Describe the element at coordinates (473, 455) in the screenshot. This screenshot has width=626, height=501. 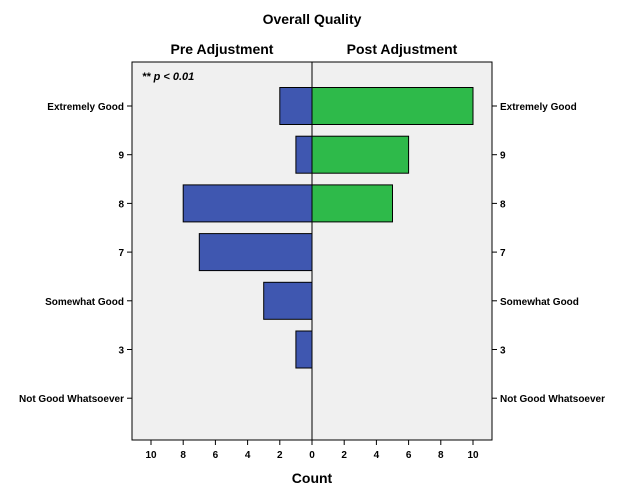
I see `x-tick-label-10: 10` at that location.